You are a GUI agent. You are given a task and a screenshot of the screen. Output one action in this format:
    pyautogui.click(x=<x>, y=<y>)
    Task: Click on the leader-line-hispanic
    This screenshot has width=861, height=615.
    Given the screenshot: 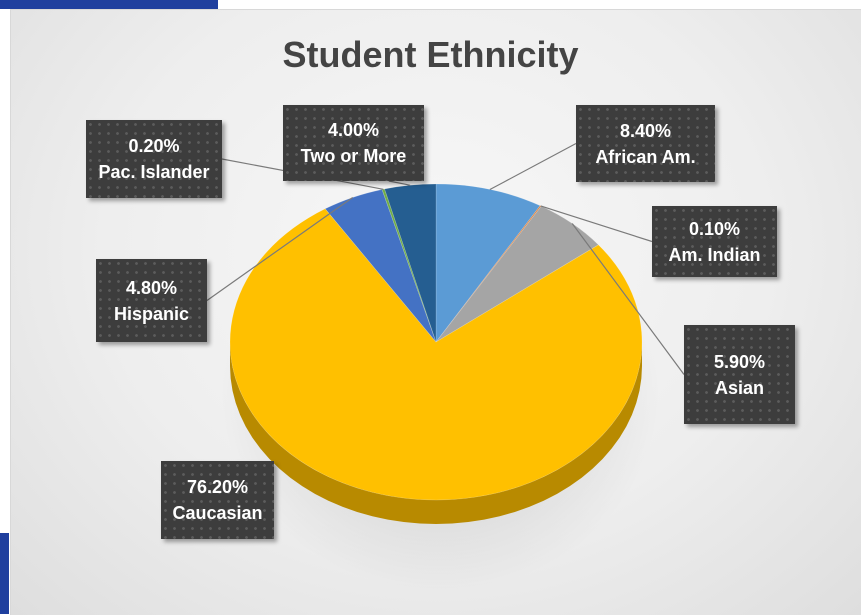 What is the action you would take?
    pyautogui.click(x=280, y=249)
    